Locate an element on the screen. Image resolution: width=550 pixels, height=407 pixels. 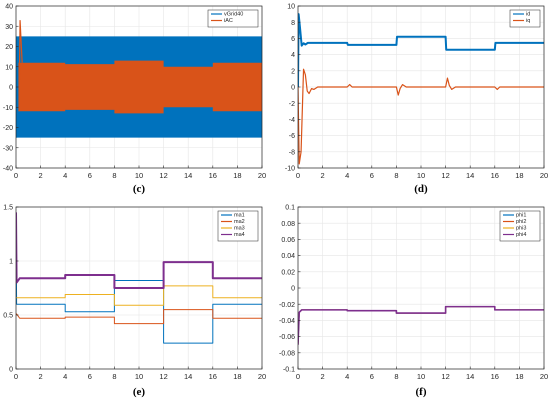
y-tick-label: 30 is located at coordinates (9, 27).